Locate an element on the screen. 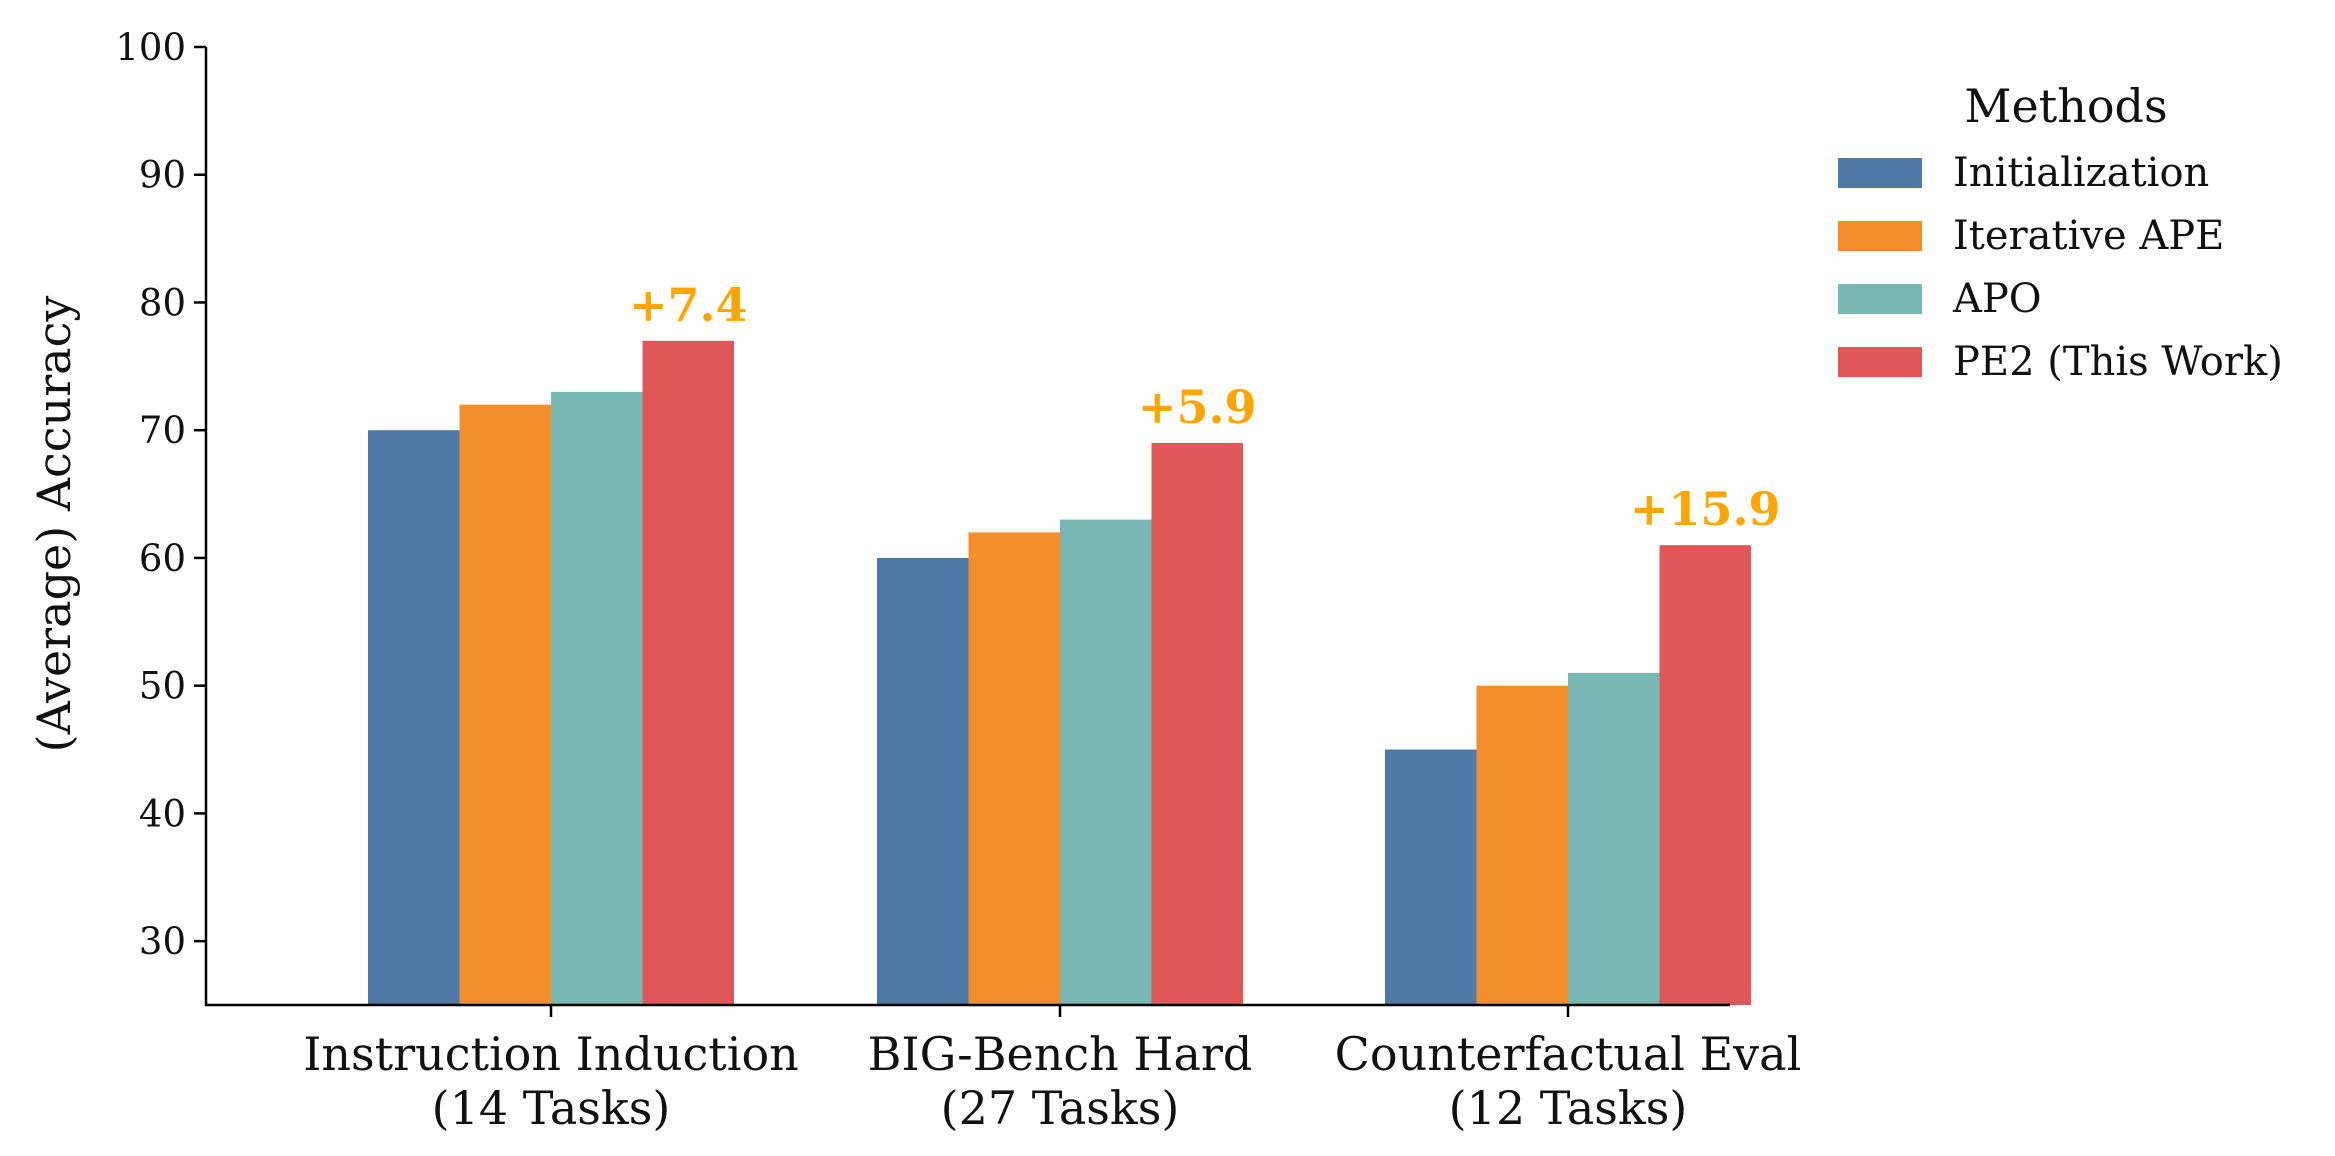  improvement-annotation-1: +5.9 is located at coordinates (1197, 407).